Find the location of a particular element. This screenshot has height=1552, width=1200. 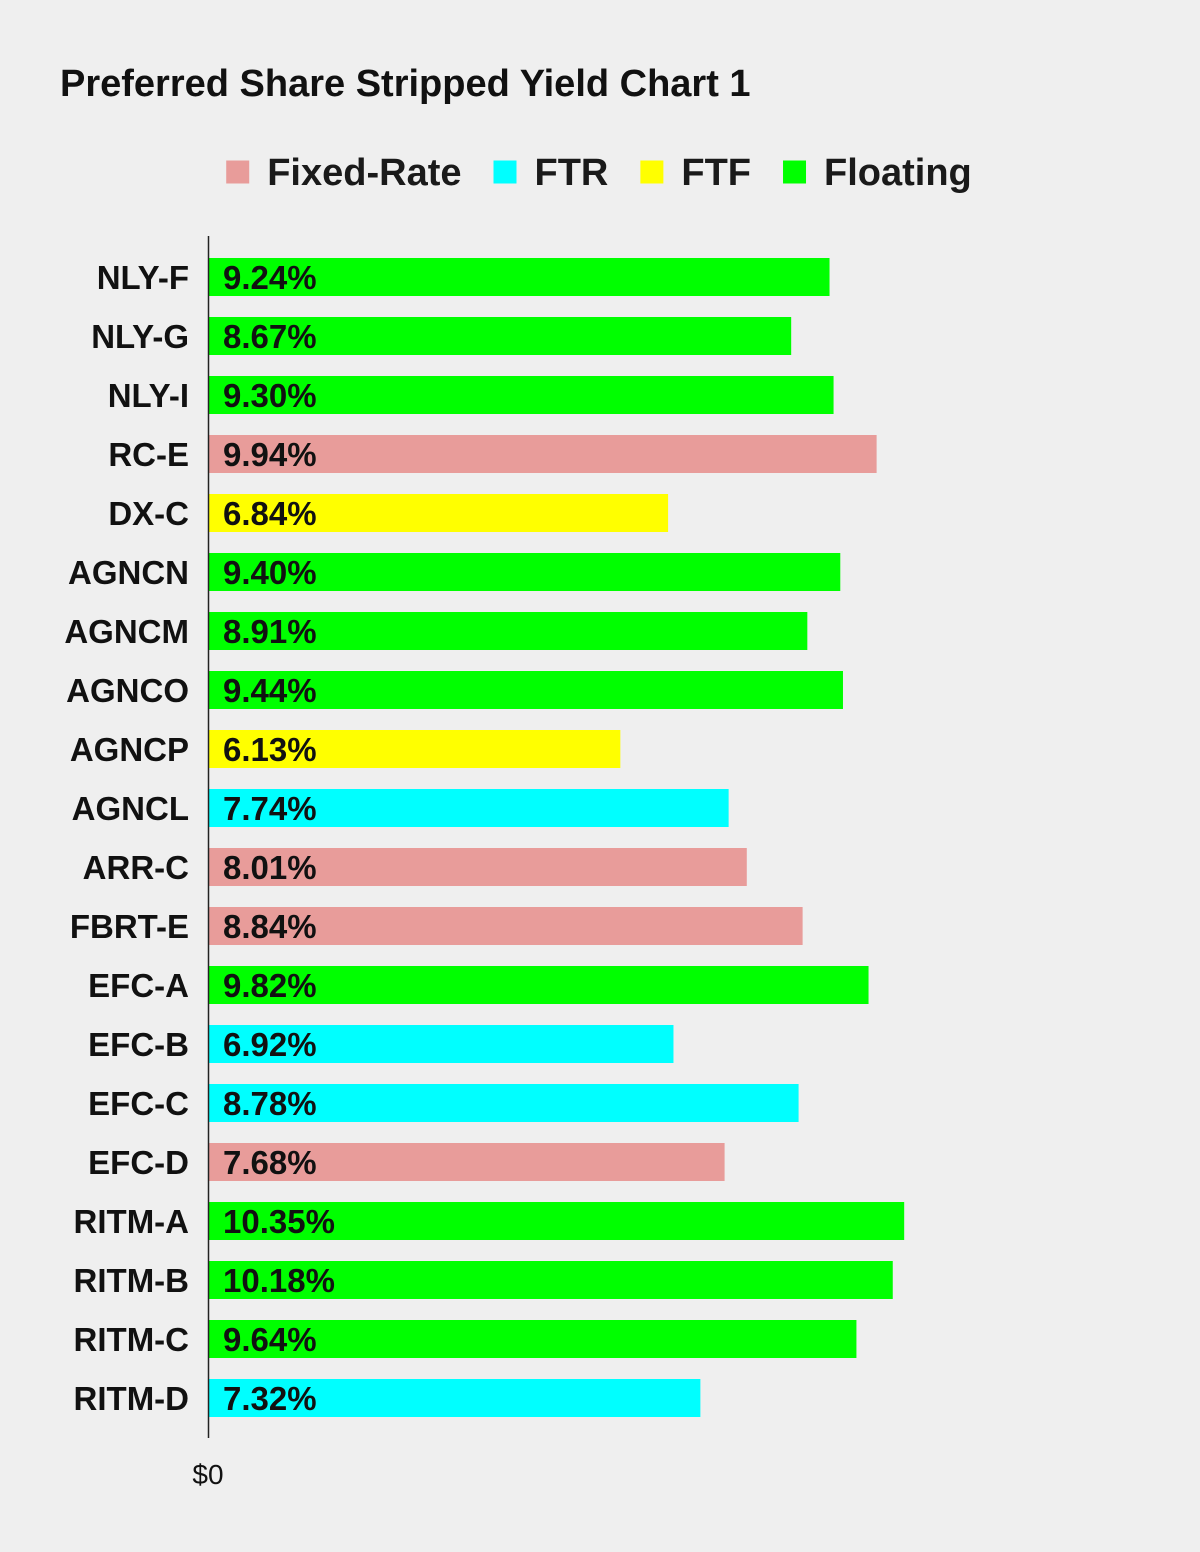

data-label-nly-f: 9.24% is located at coordinates (270, 277).